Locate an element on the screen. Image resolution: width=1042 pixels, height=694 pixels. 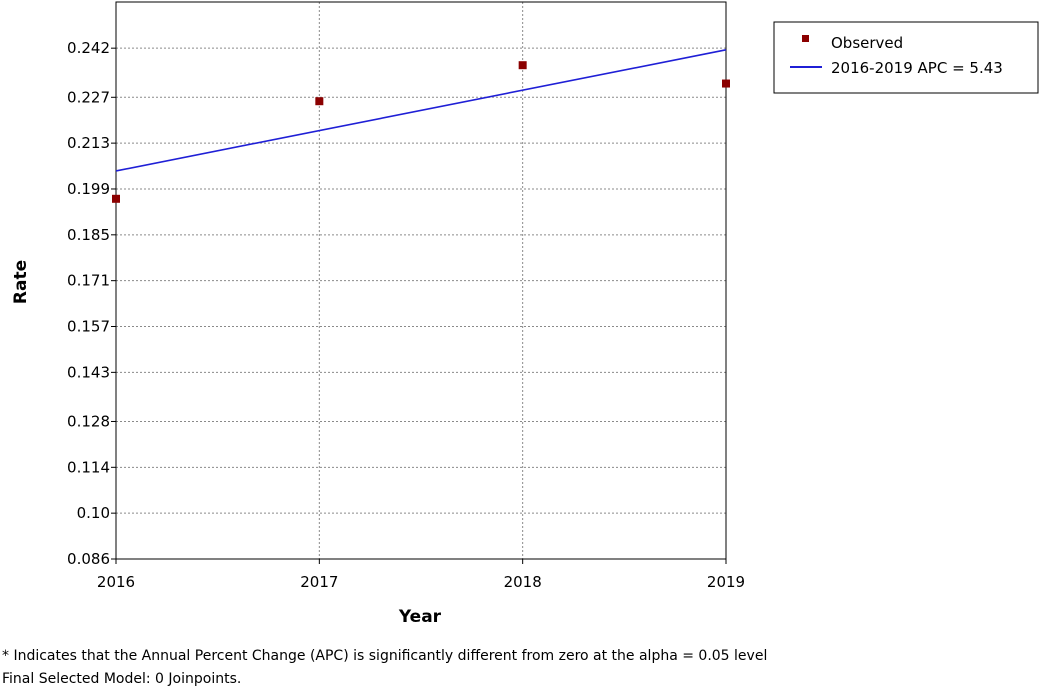
legend: Observed 2016-2019 APC = 5.43 is located at coordinates (906, 57).